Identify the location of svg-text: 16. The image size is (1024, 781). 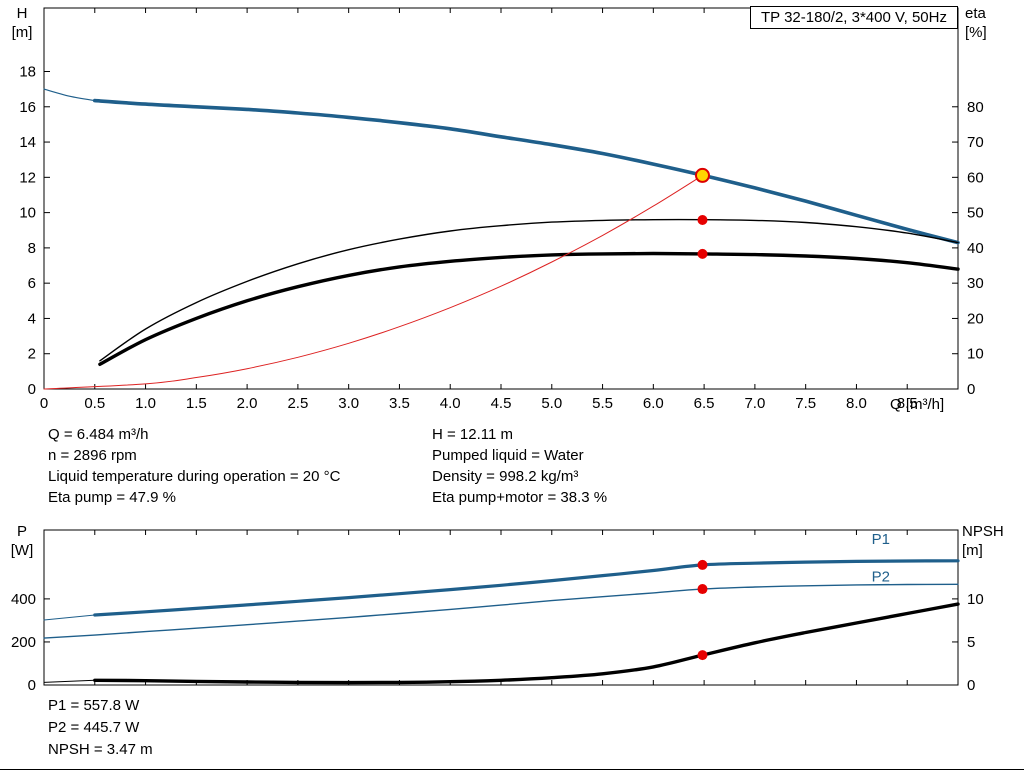
(27, 107).